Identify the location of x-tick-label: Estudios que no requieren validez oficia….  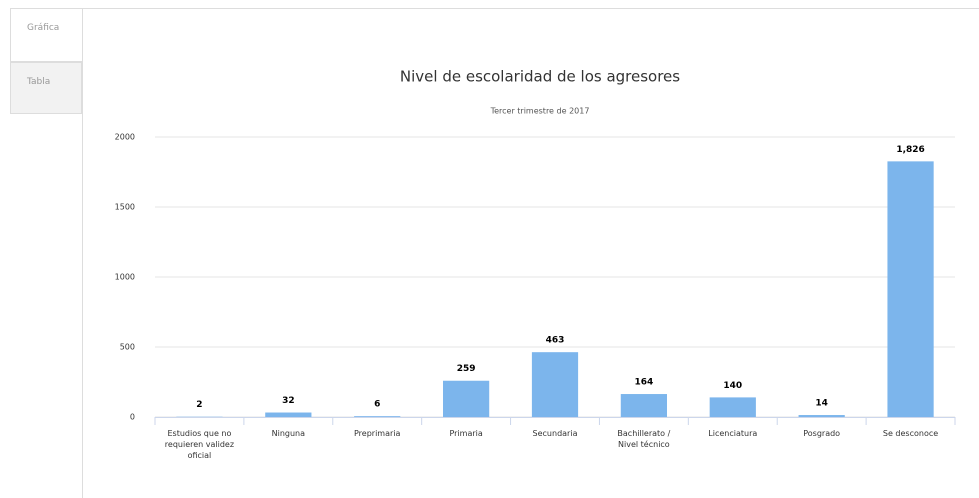
(199, 444).